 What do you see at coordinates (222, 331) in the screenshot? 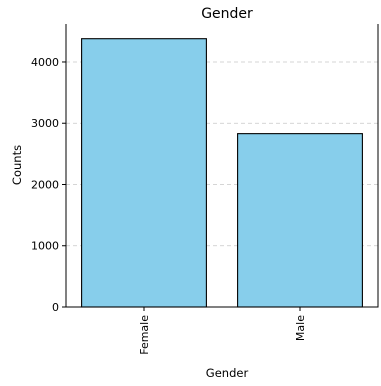
I see `x-axis-ticks: Female Male` at bounding box center [222, 331].